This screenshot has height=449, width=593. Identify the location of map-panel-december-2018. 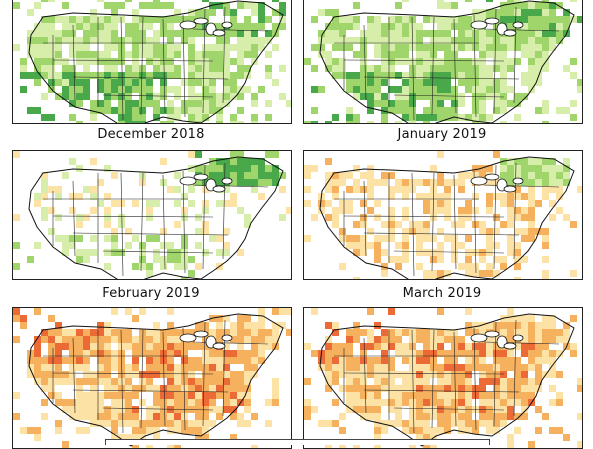
(152, 215).